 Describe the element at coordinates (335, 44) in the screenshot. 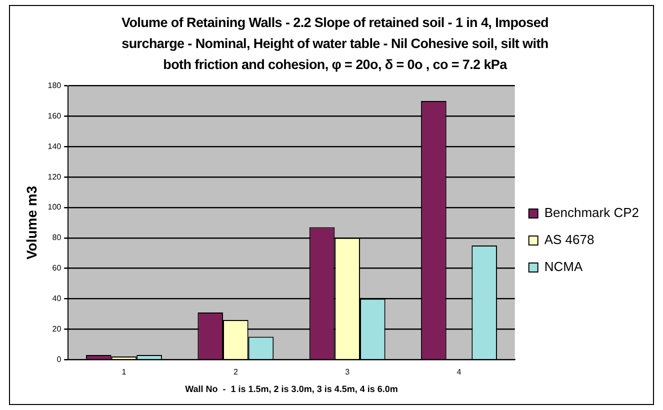

I see `chart-title: Volume of Retaining Walls - 2.2 Slope of retained soil - 1 in 4, Imposed surcharge - Nominal, Height of water table - Nil Cohesive soil, silt with both friction and cohesion, φ = 20o, δ = 0o , co = 7.2 kPa` at that location.